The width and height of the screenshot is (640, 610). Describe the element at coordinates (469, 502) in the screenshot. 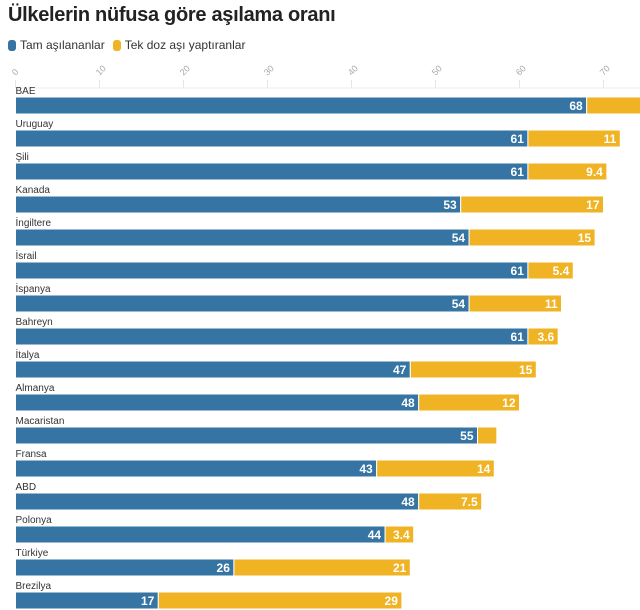

I see `data-label: 7.5` at that location.